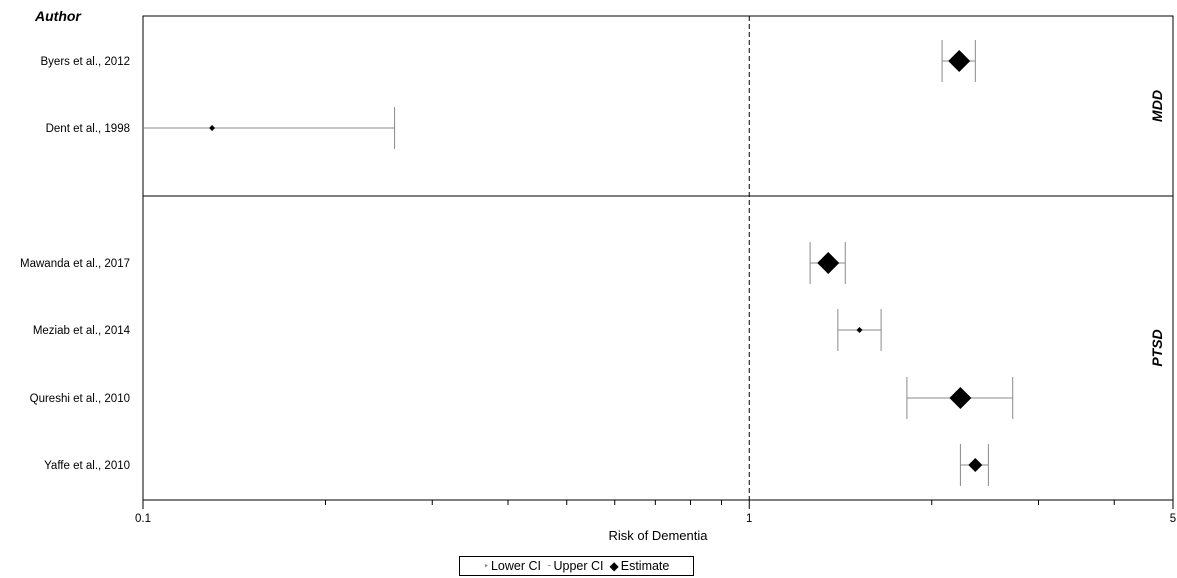 This screenshot has height=578, width=1177. Describe the element at coordinates (486, 565) in the screenshot. I see `lower-ci-marker-icon: ‣` at that location.